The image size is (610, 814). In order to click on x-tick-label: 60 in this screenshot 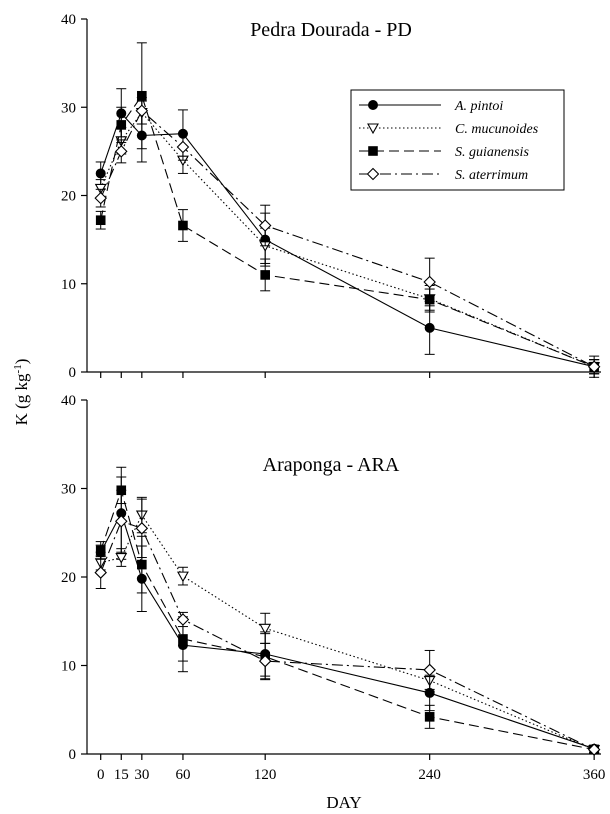, I will do `click(182, 775)`.